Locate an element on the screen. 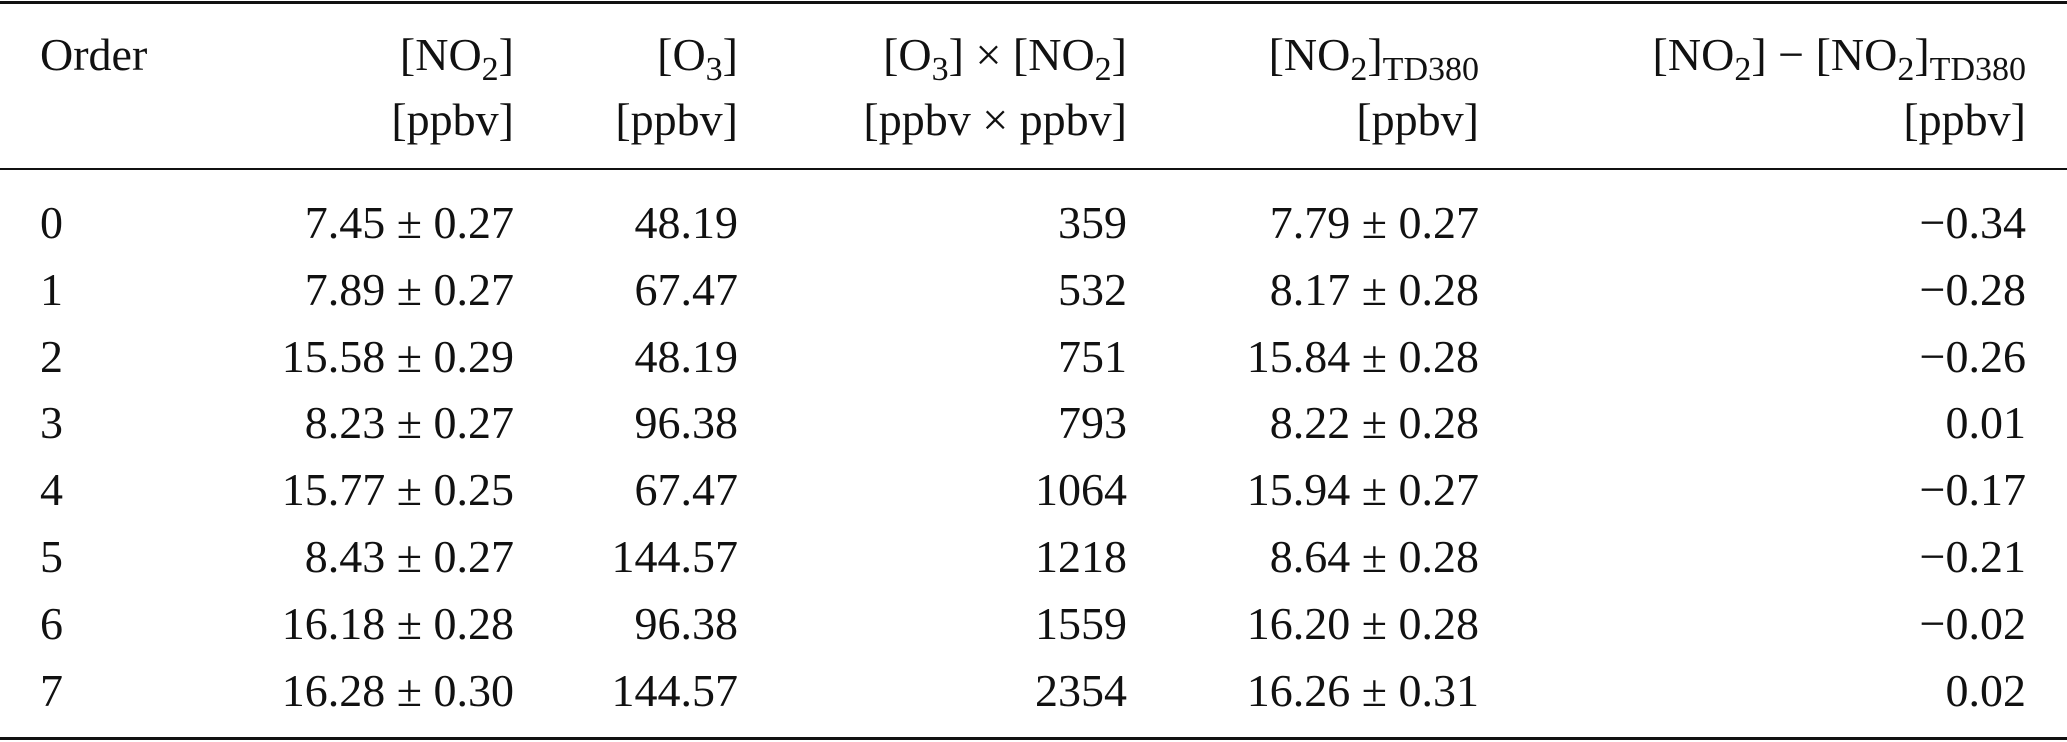 The image size is (2067, 742). value-cell: 8.43 ± 0.27 is located at coordinates (409, 556).